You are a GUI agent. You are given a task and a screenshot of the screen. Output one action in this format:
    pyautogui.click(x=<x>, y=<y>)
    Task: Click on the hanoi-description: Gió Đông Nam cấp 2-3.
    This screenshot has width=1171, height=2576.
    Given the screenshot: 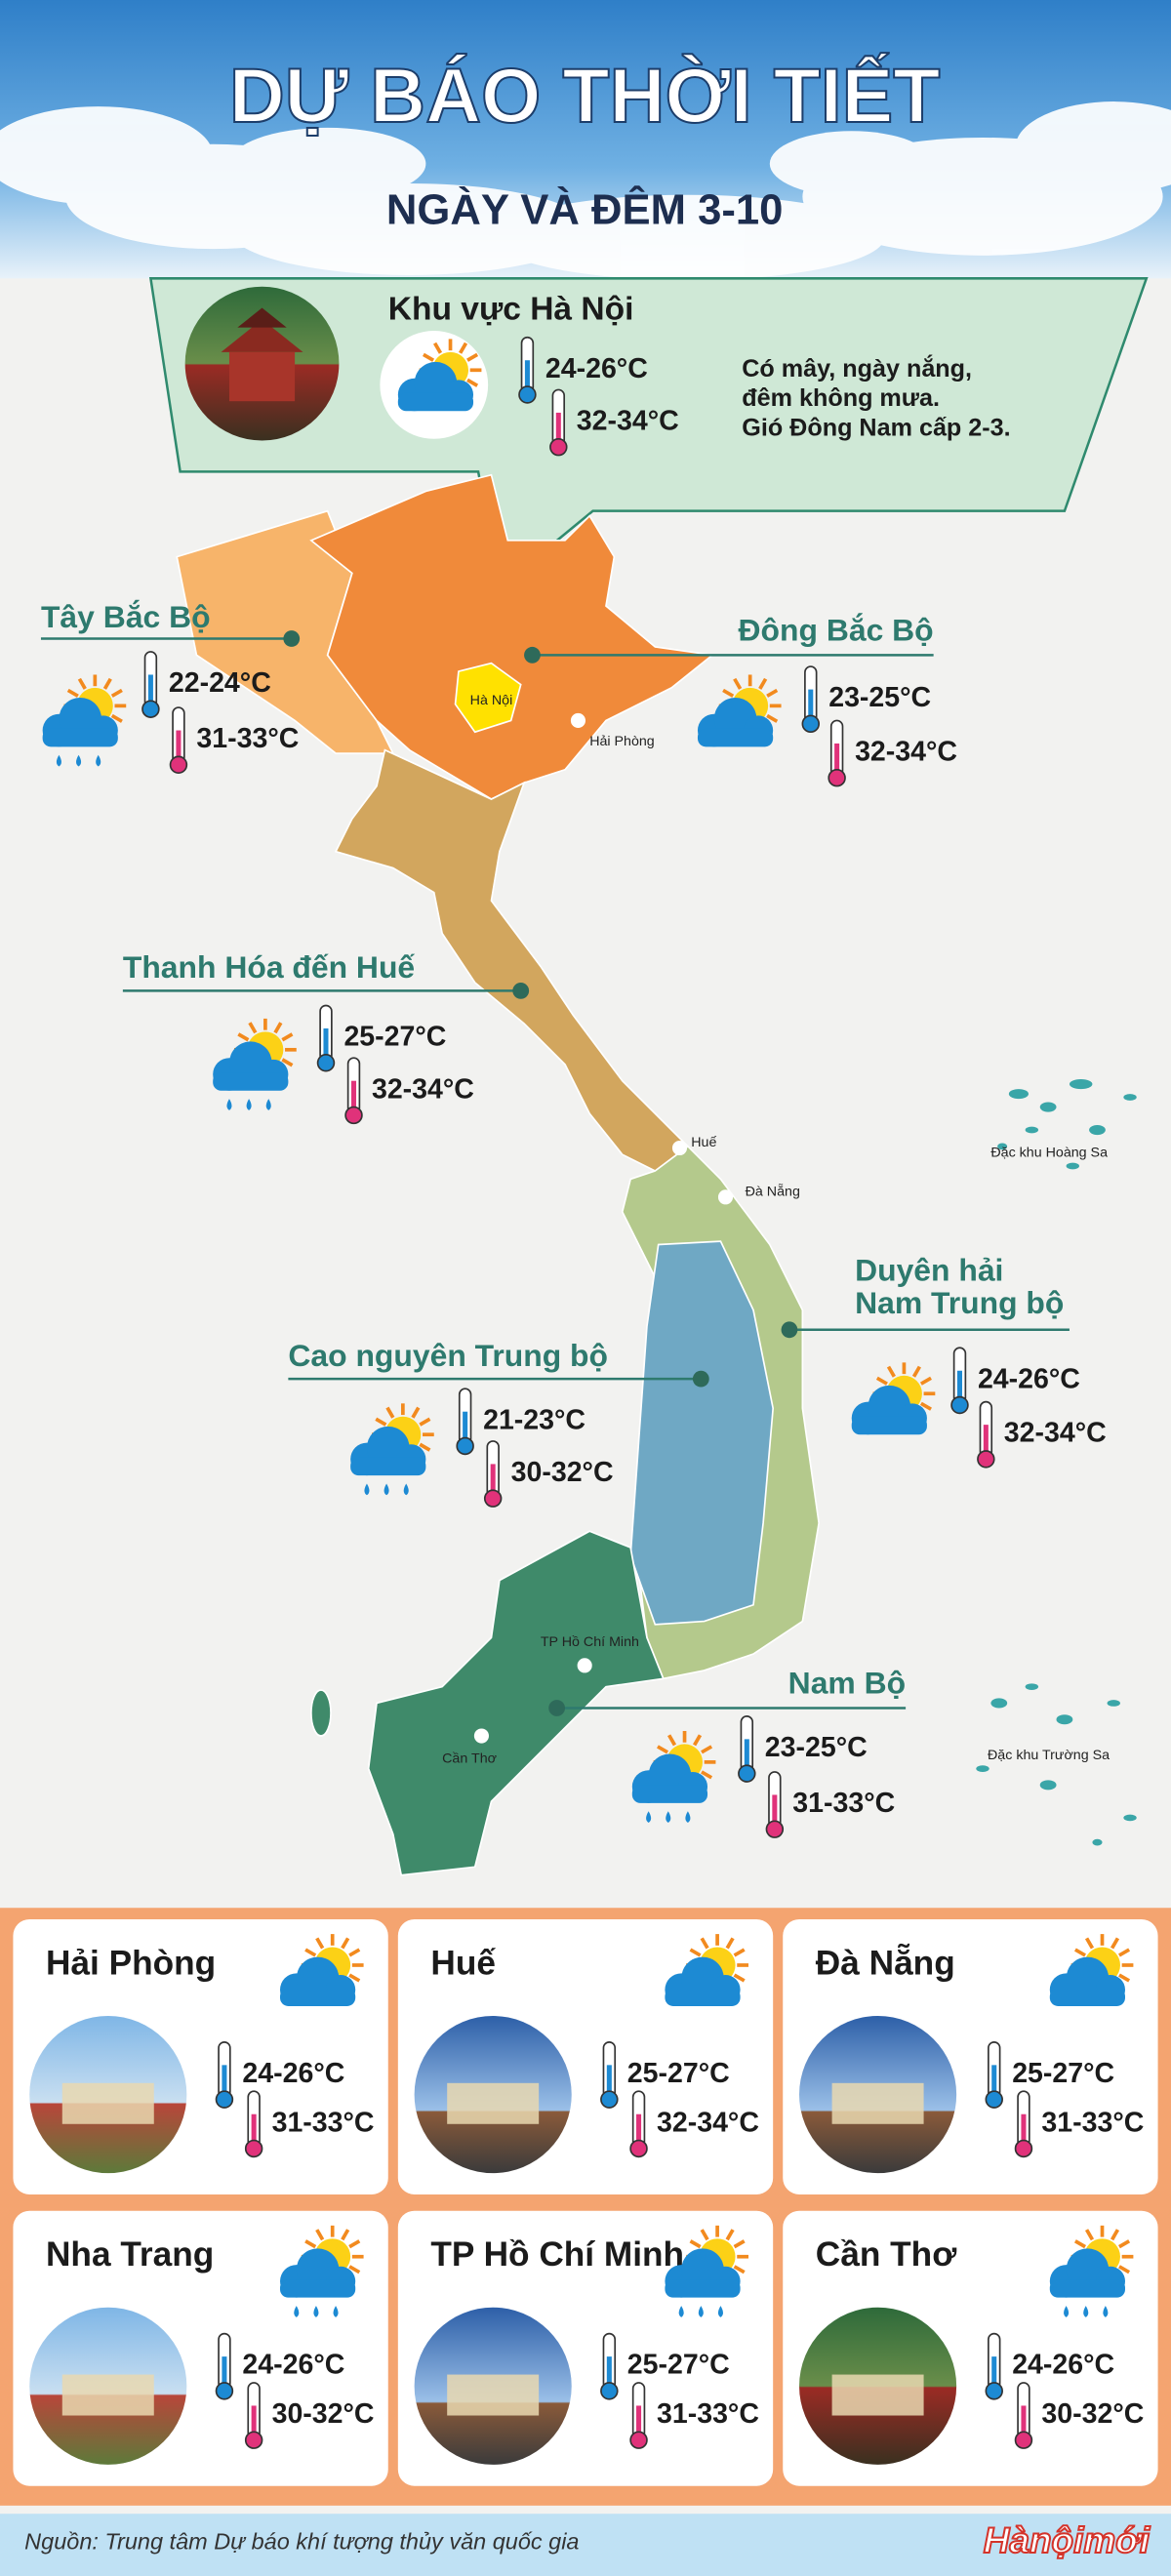 What is the action you would take?
    pyautogui.click(x=876, y=427)
    